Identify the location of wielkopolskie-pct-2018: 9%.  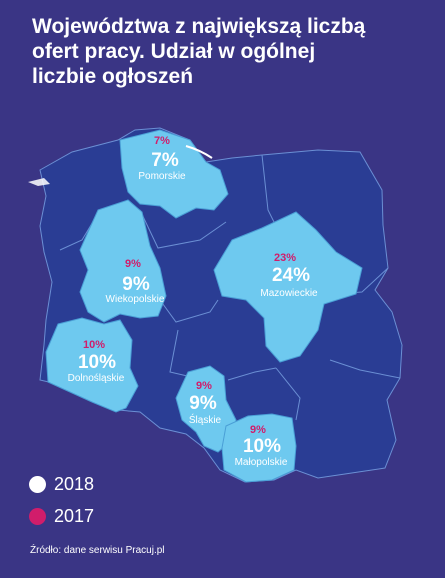
(136, 284).